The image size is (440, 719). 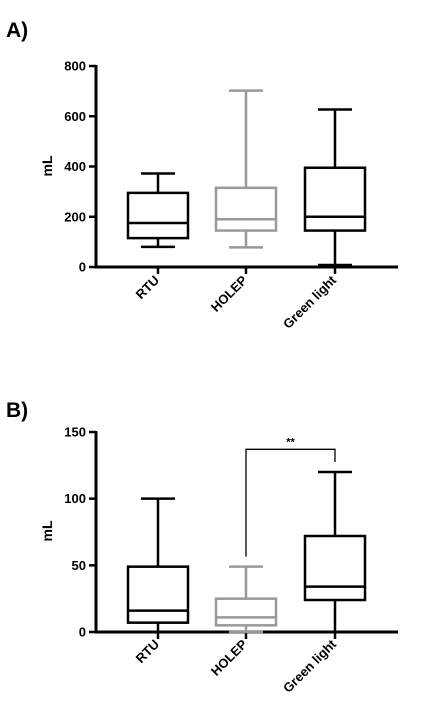 What do you see at coordinates (17, 30) in the screenshot?
I see `panel-label: A)` at bounding box center [17, 30].